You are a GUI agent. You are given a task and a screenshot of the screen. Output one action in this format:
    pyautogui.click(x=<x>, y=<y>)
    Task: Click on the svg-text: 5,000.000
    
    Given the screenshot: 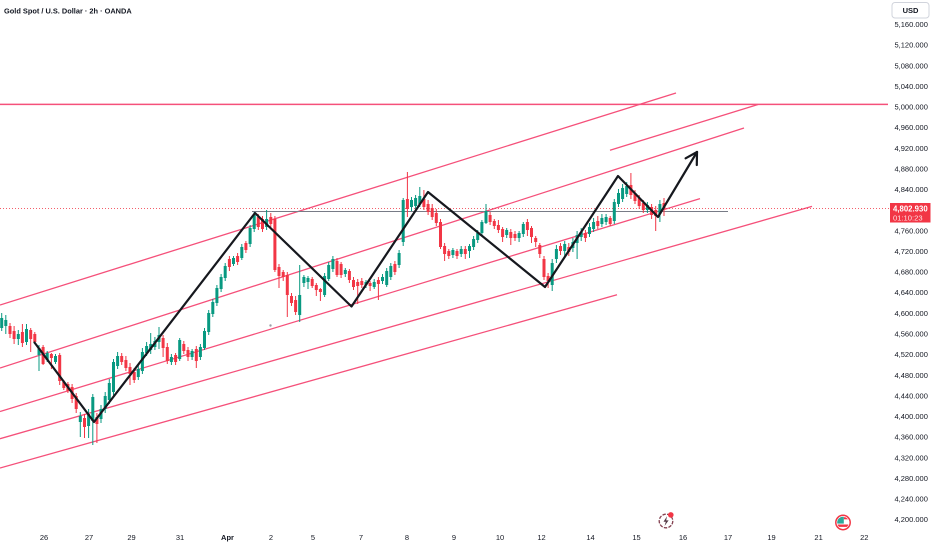 What is the action you would take?
    pyautogui.click(x=911, y=107)
    